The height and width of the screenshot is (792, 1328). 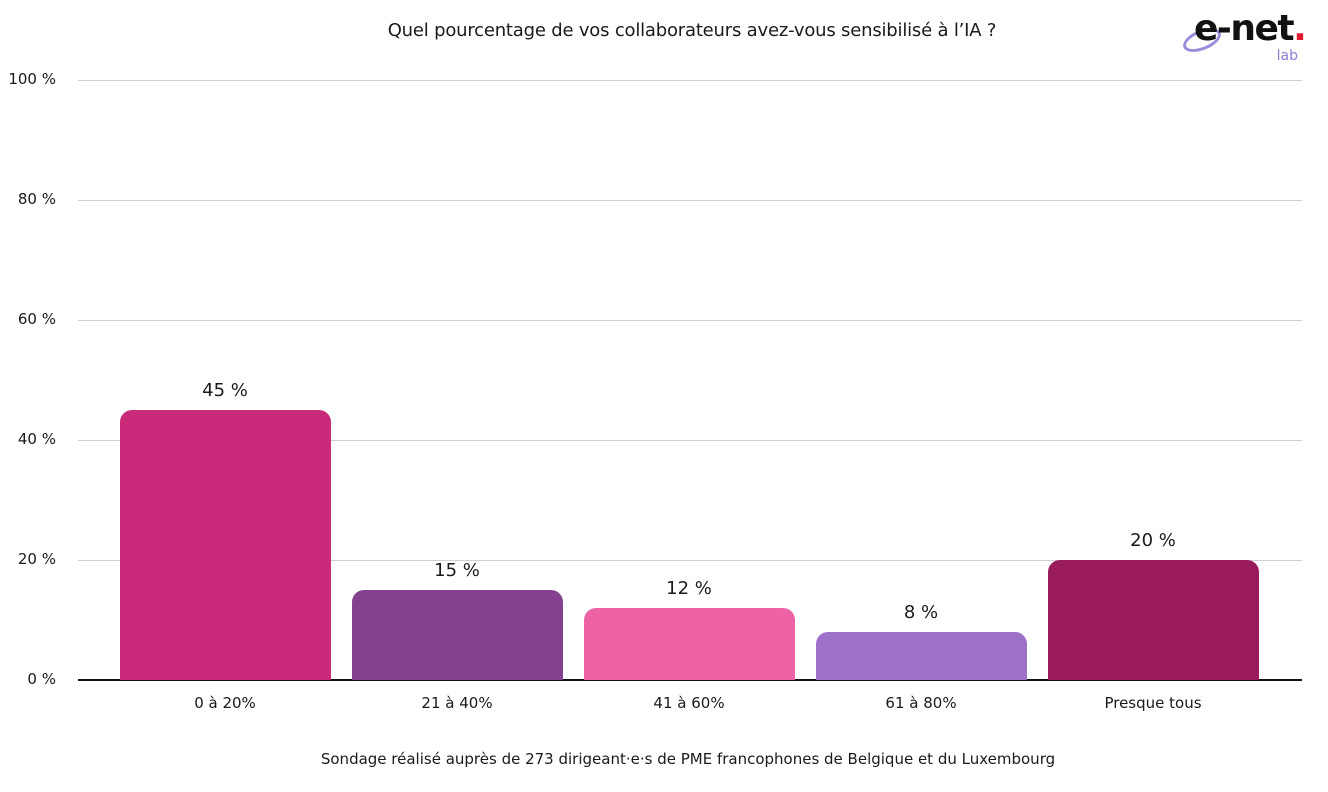 What do you see at coordinates (36, 559) in the screenshot?
I see `y-tick-label: 20 %` at bounding box center [36, 559].